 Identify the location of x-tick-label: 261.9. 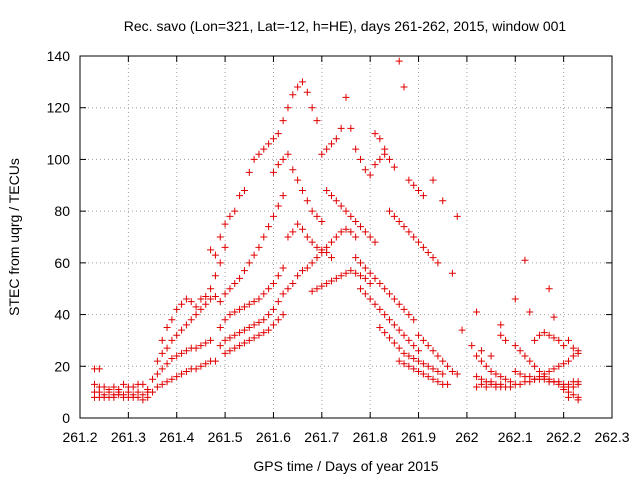
(418, 437).